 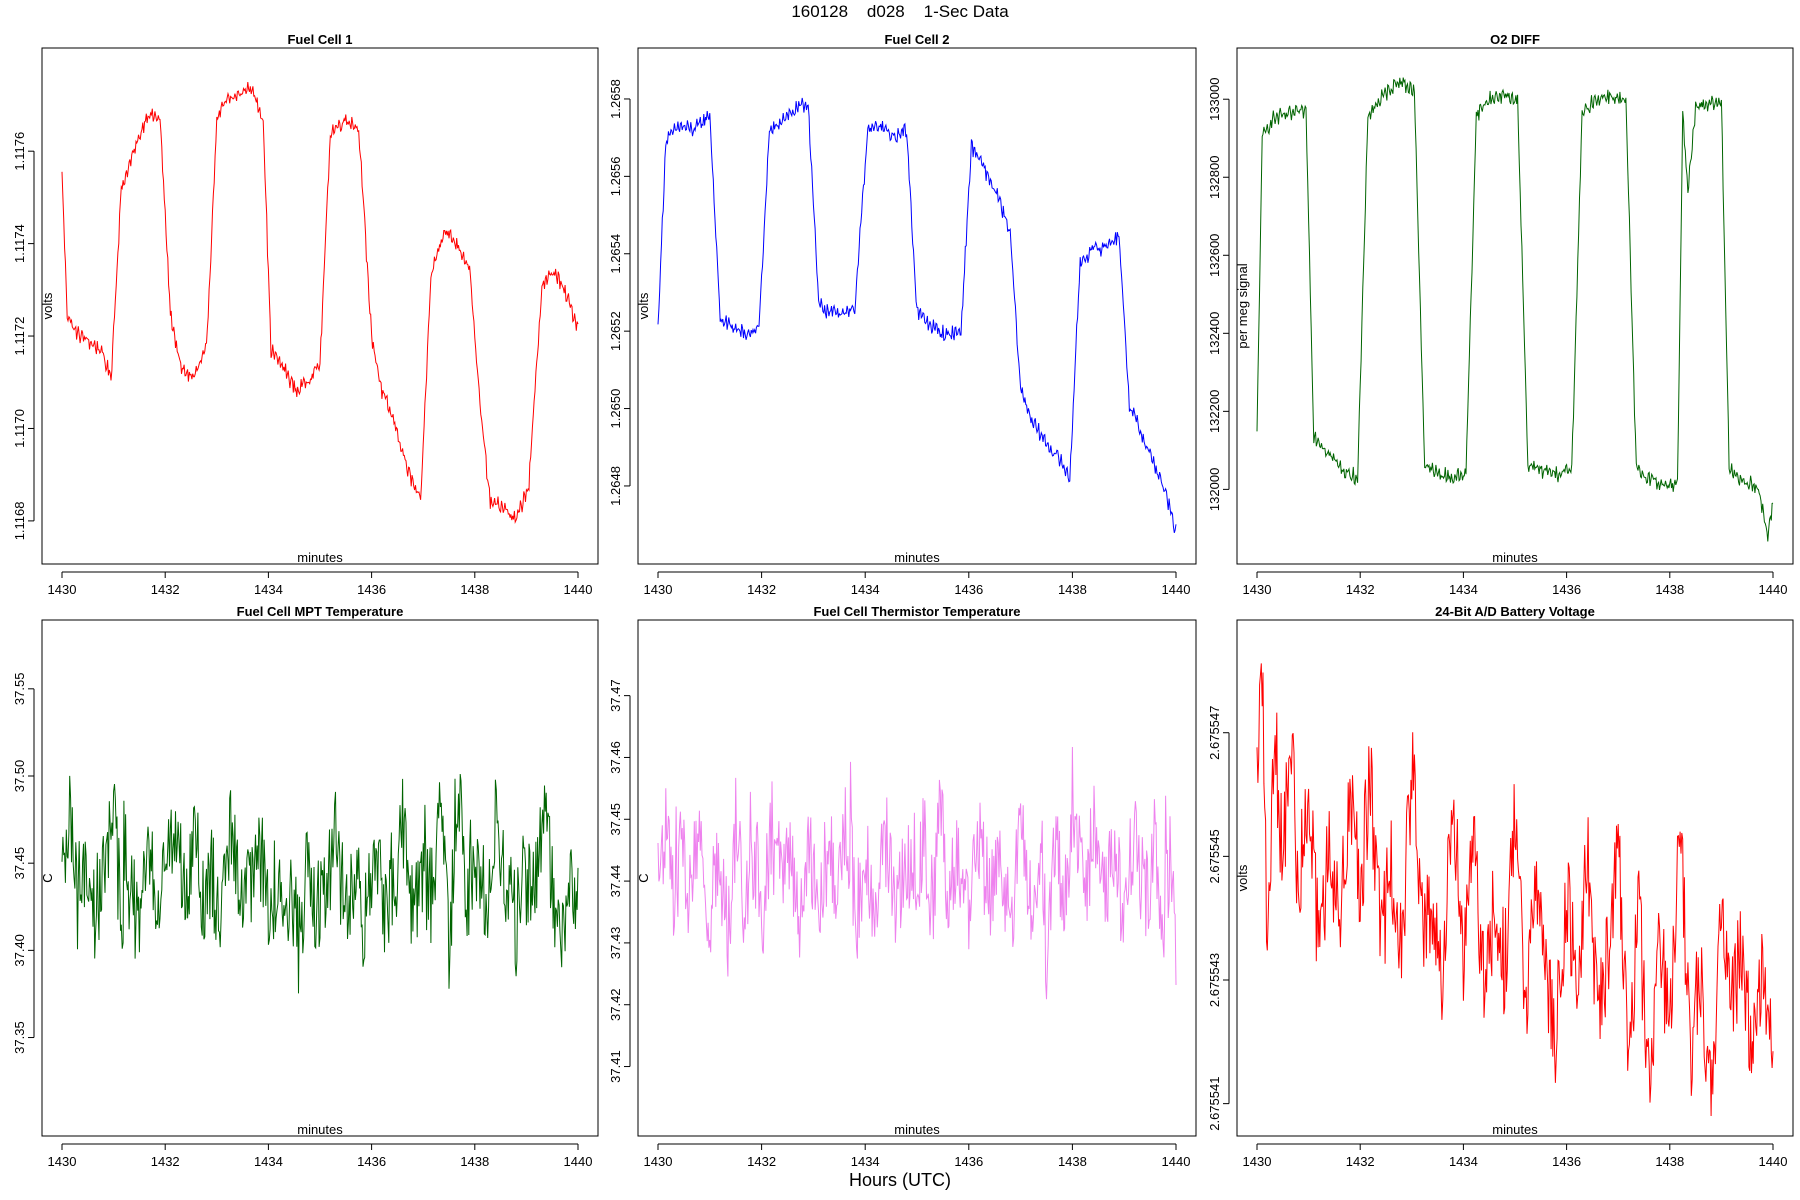 I want to click on y-tick-label: 2.675545, so click(x=1214, y=856).